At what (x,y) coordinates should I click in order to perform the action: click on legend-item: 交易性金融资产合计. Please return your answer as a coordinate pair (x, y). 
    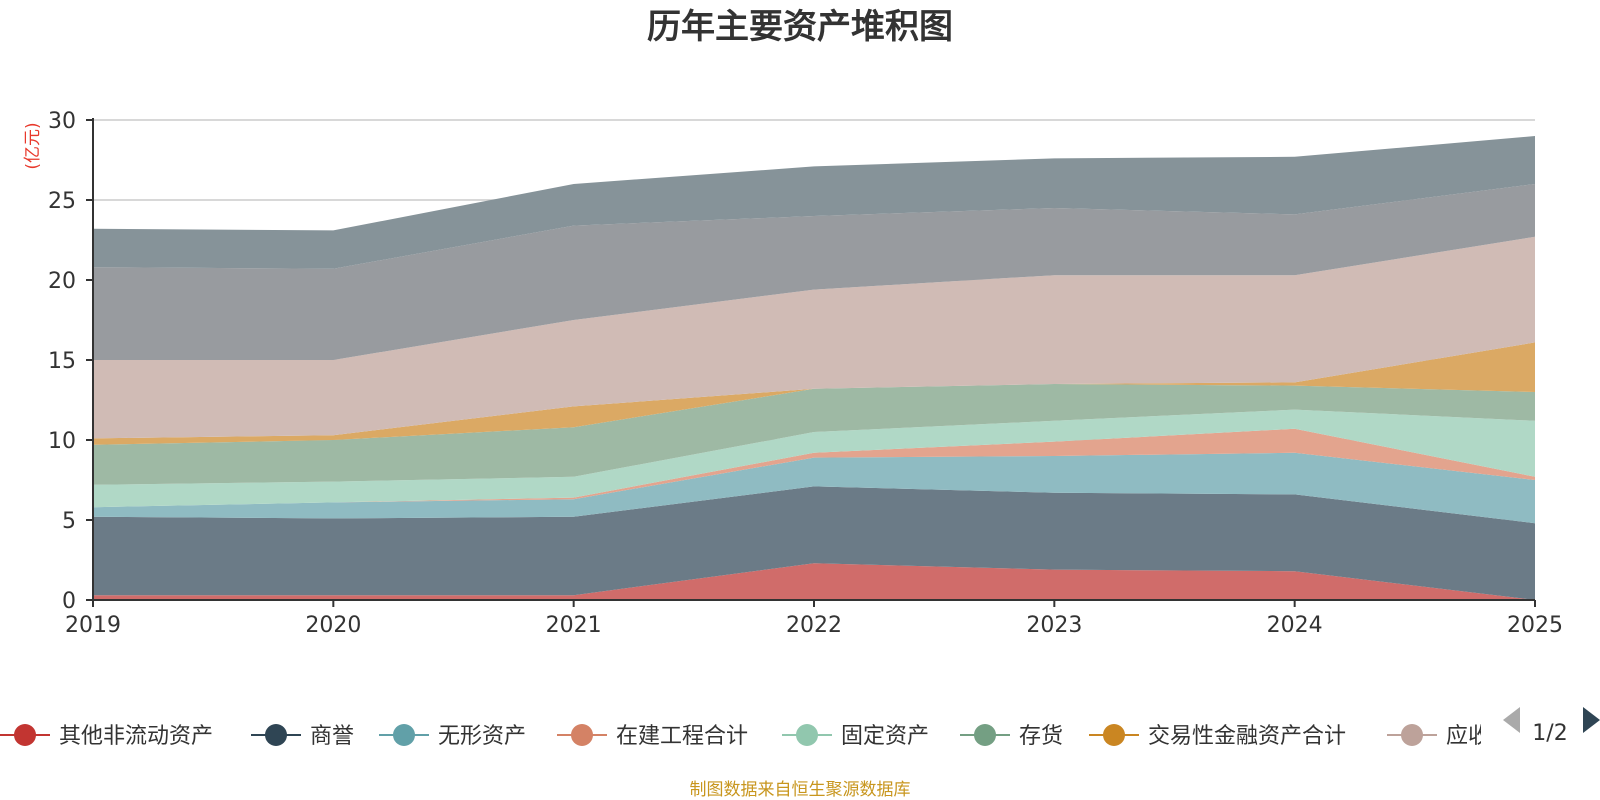
    Looking at the image, I should click on (1217, 736).